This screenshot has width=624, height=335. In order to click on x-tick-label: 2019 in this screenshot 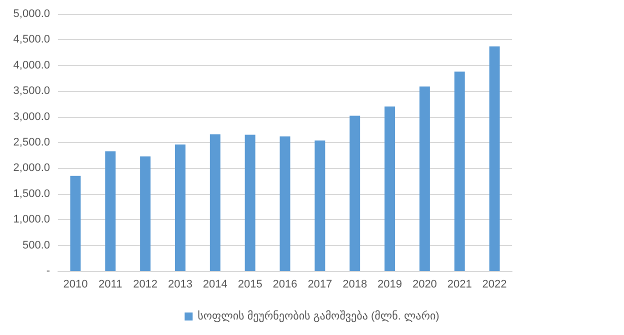, I will do `click(390, 284)`.